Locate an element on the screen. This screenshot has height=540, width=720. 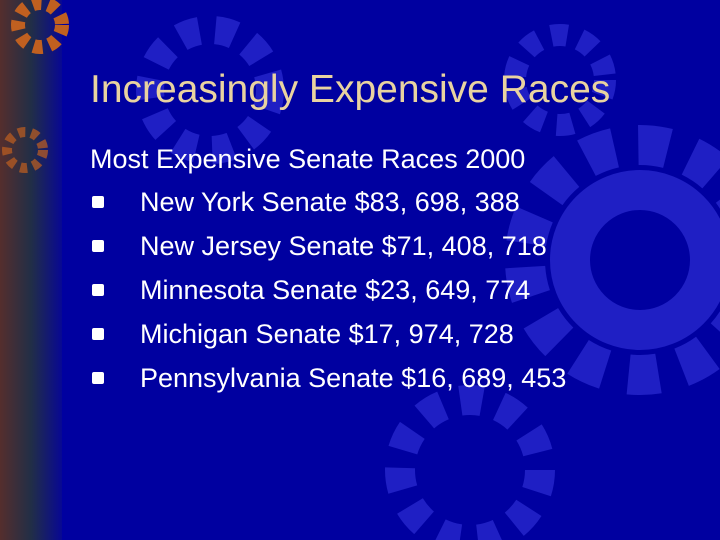
bullet-text: Michigan Senate $17, 974, 728 is located at coordinates (327, 334).